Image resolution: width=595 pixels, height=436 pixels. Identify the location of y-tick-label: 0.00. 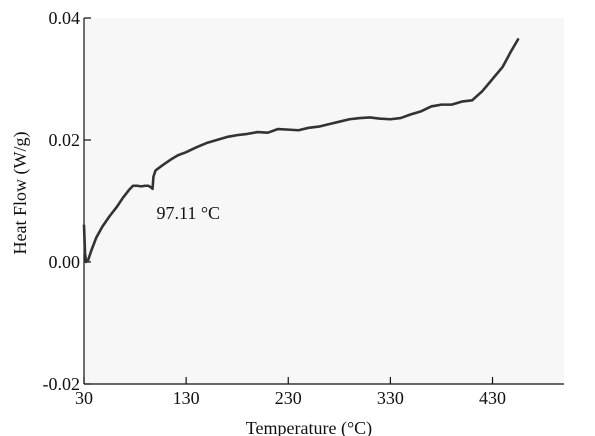
(65, 262).